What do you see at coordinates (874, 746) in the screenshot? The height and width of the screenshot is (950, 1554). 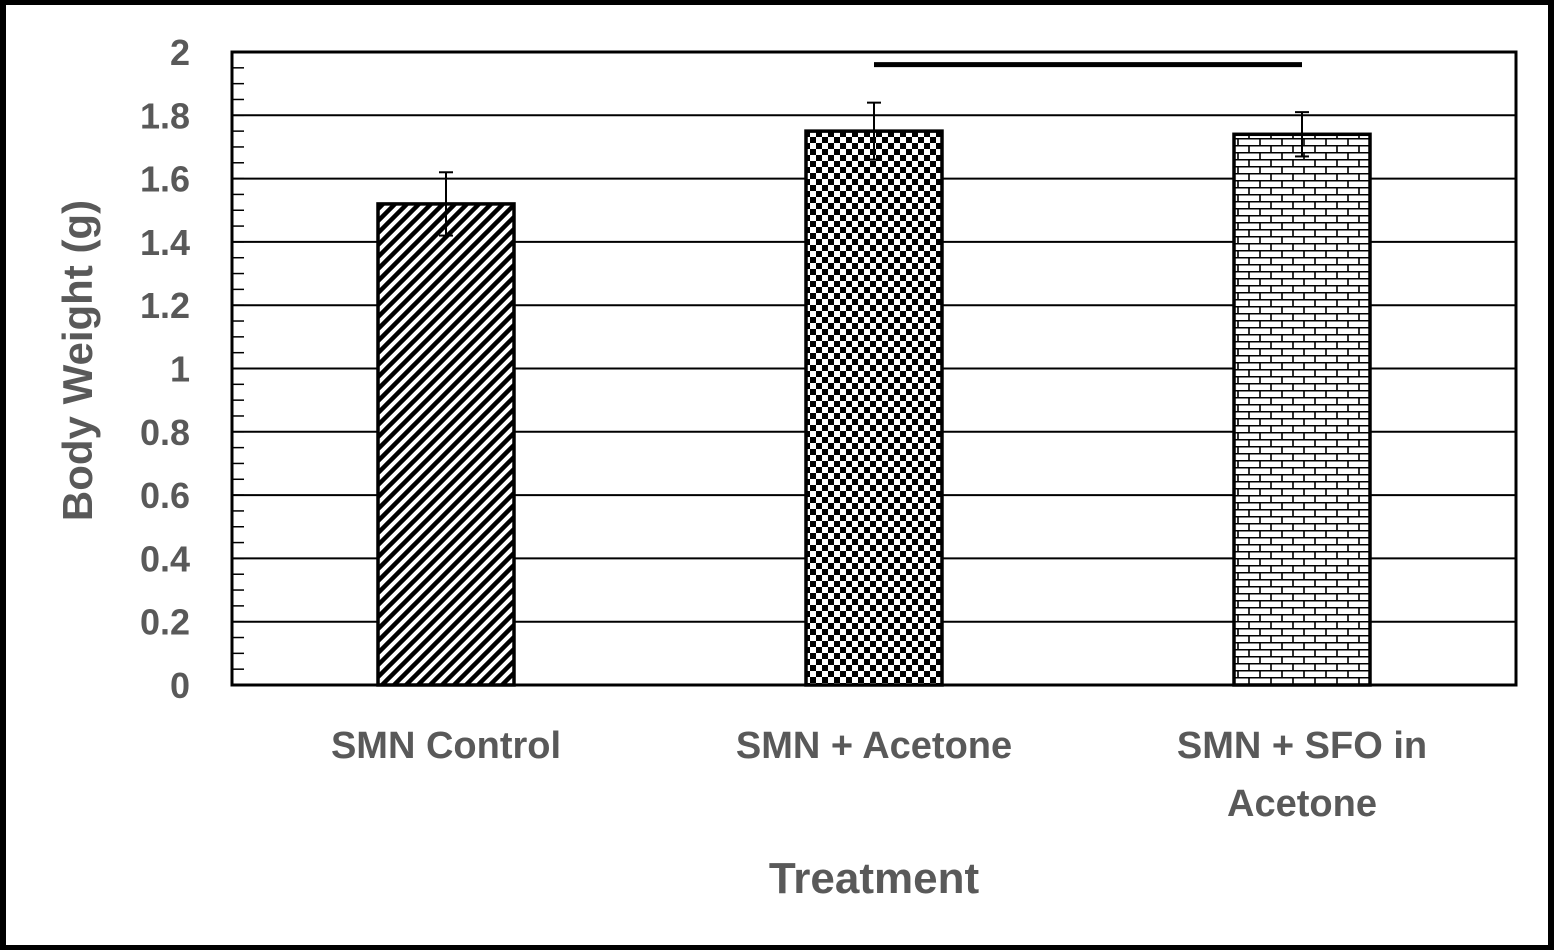 I see `category-label-1: SMN + Acetone` at bounding box center [874, 746].